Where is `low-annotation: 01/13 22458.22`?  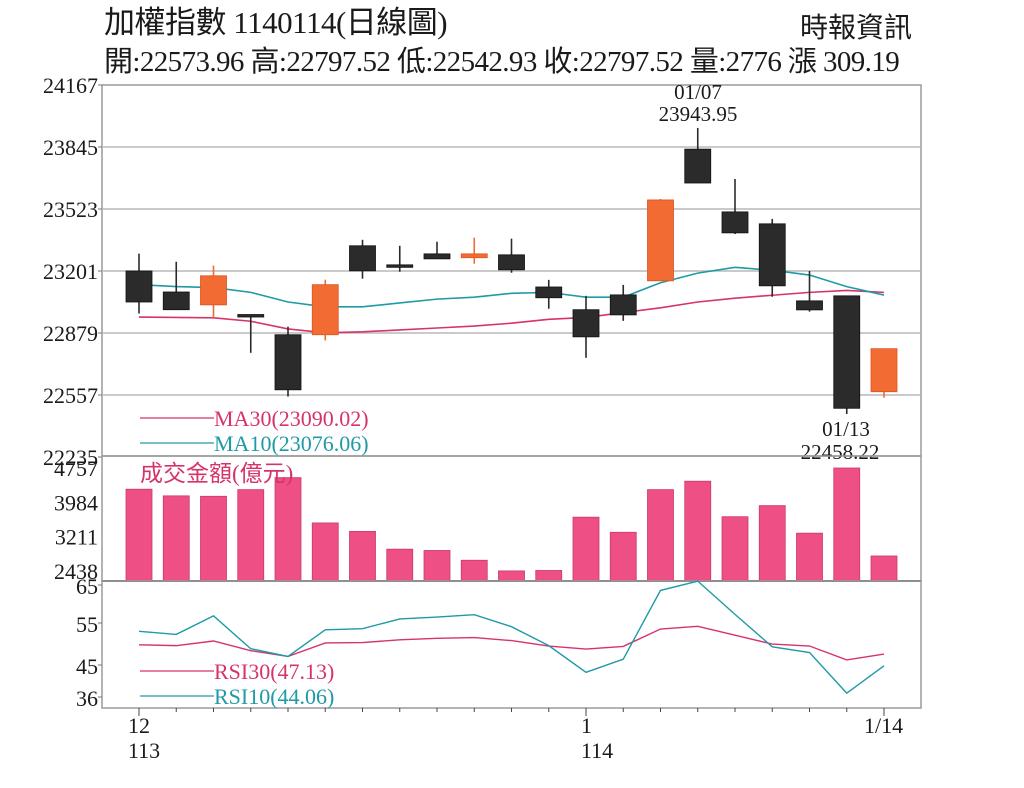 low-annotation: 01/13 22458.22 is located at coordinates (840, 440).